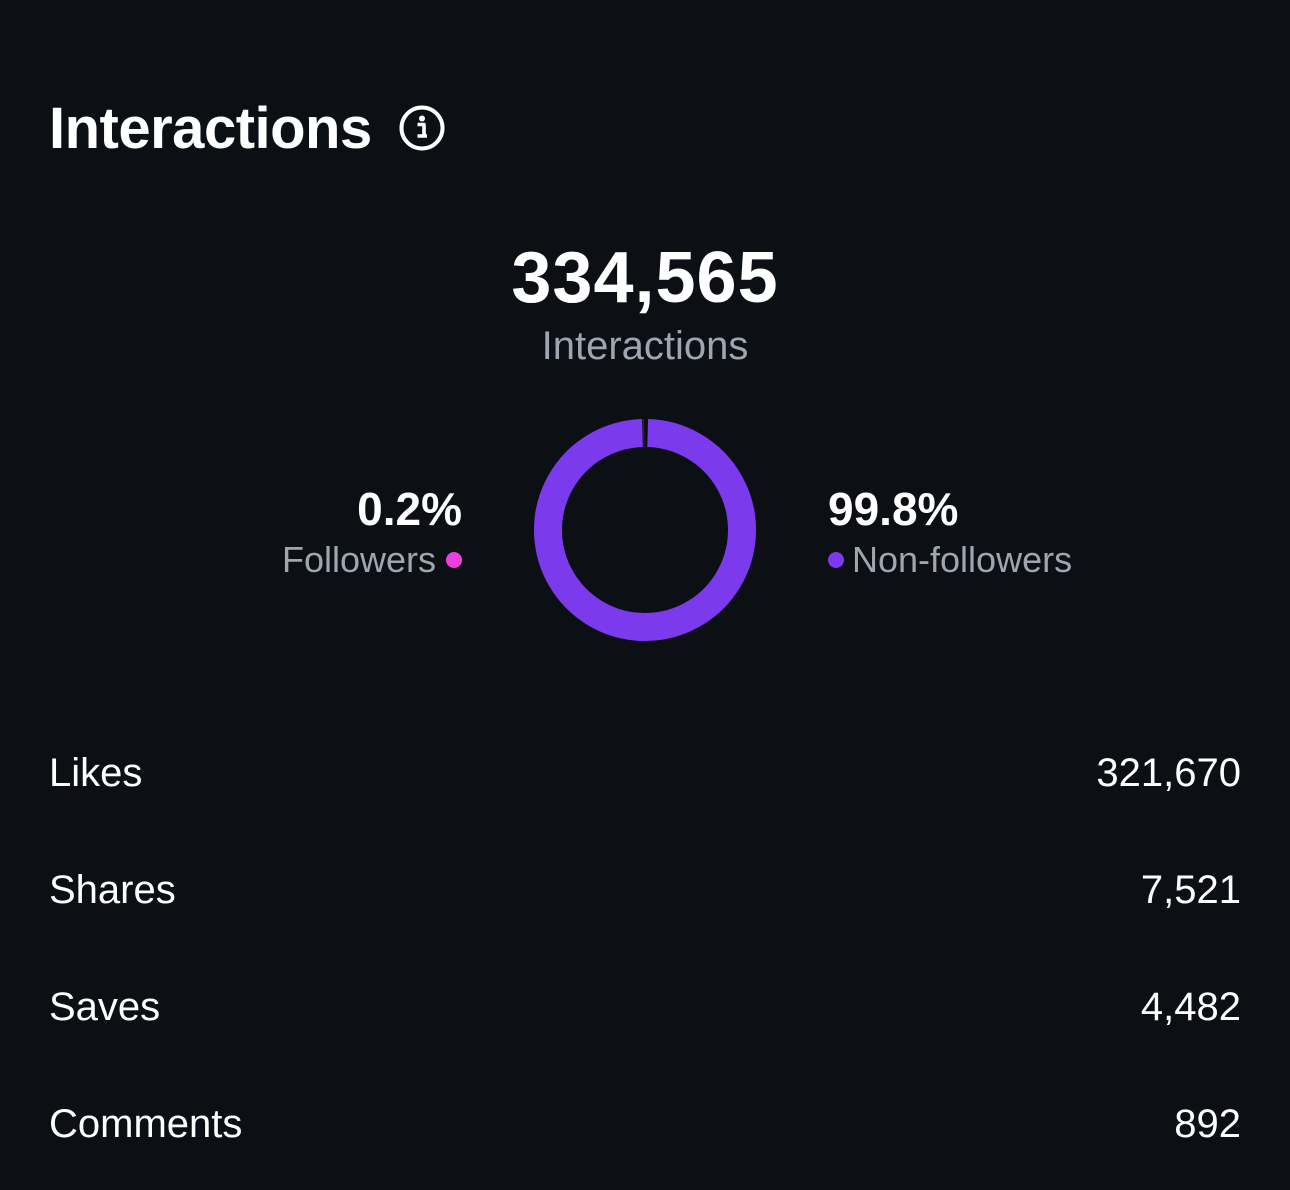 The image size is (1290, 1190). Describe the element at coordinates (893, 509) in the screenshot. I see `non-followers-percent: 99.8%` at that location.